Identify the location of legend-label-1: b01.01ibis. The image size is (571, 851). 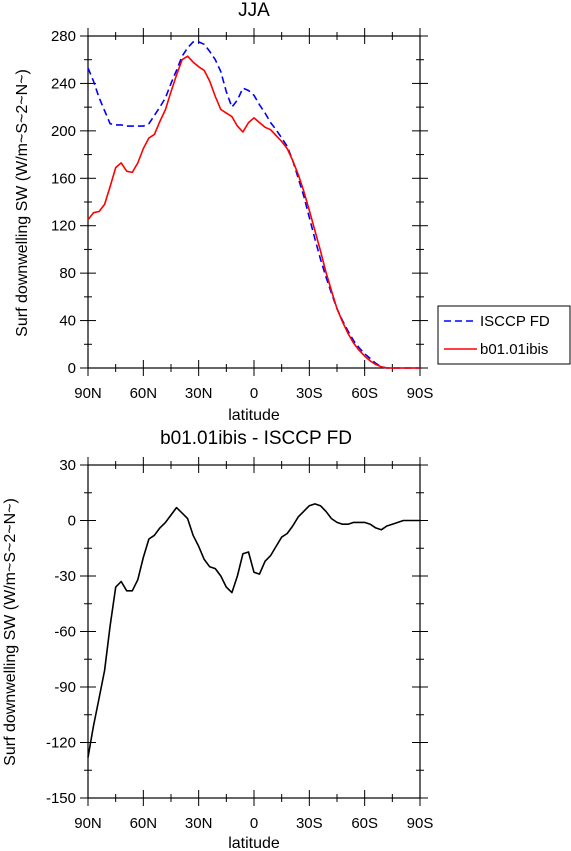
(514, 349).